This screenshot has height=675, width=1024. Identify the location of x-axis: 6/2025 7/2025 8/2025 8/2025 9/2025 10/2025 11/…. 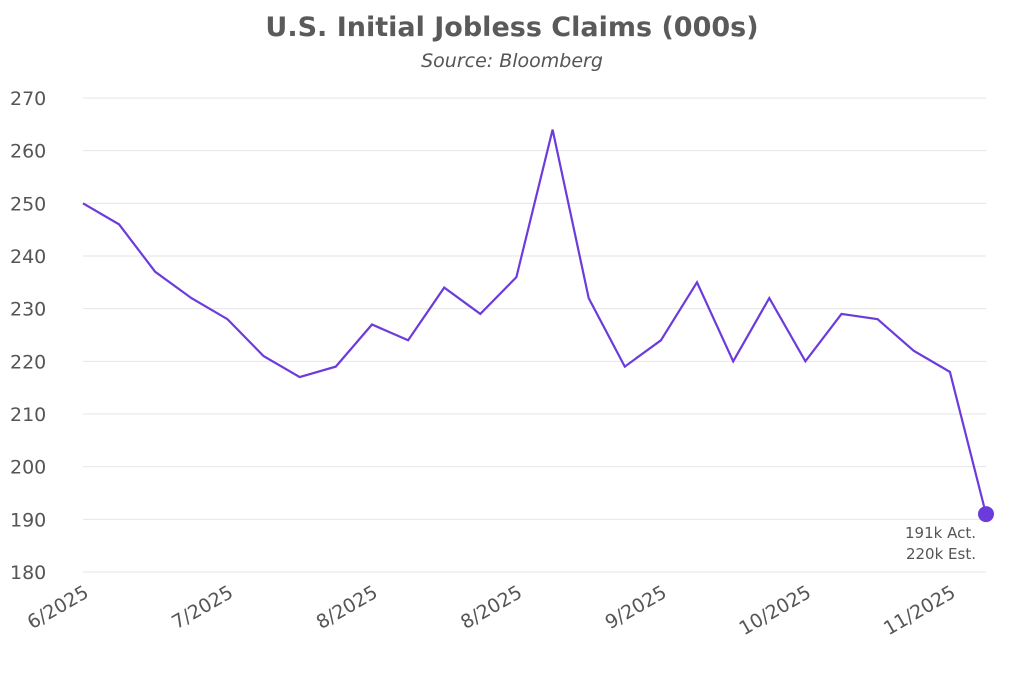
(492, 610).